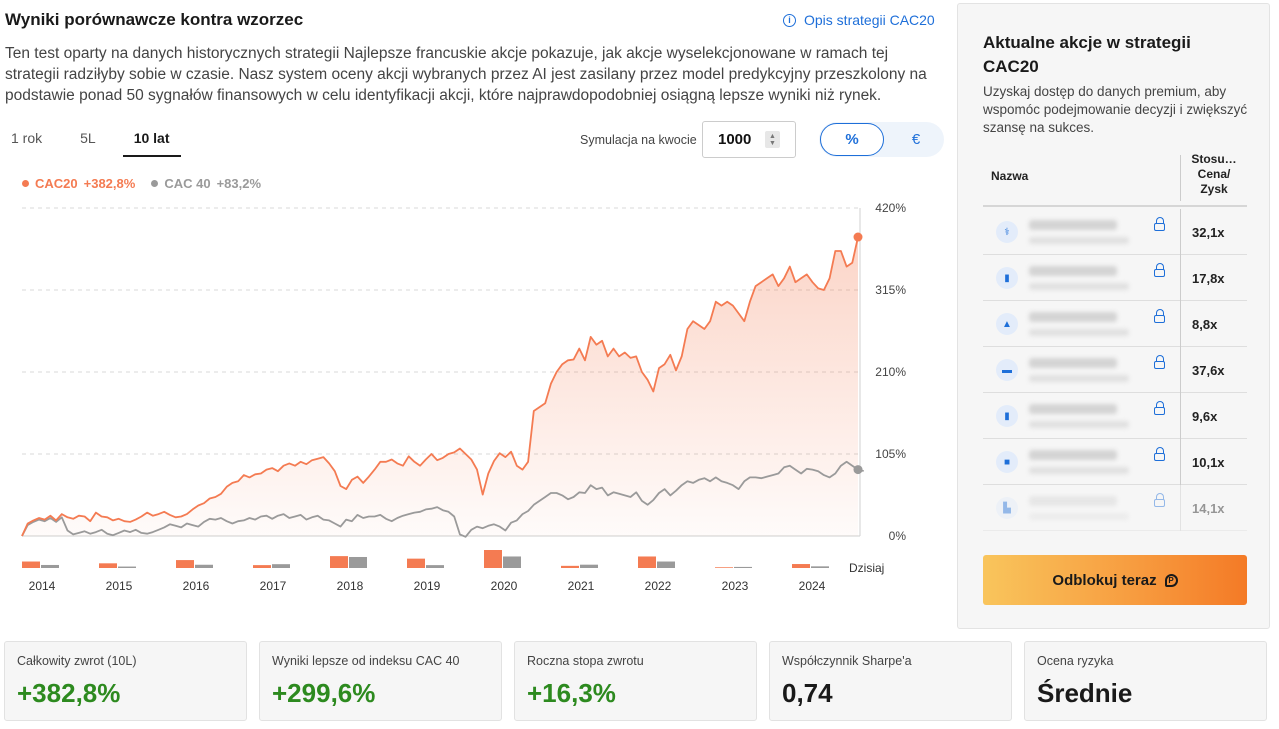  I want to click on holding-row: ▮ 9,6x, so click(1115, 416).